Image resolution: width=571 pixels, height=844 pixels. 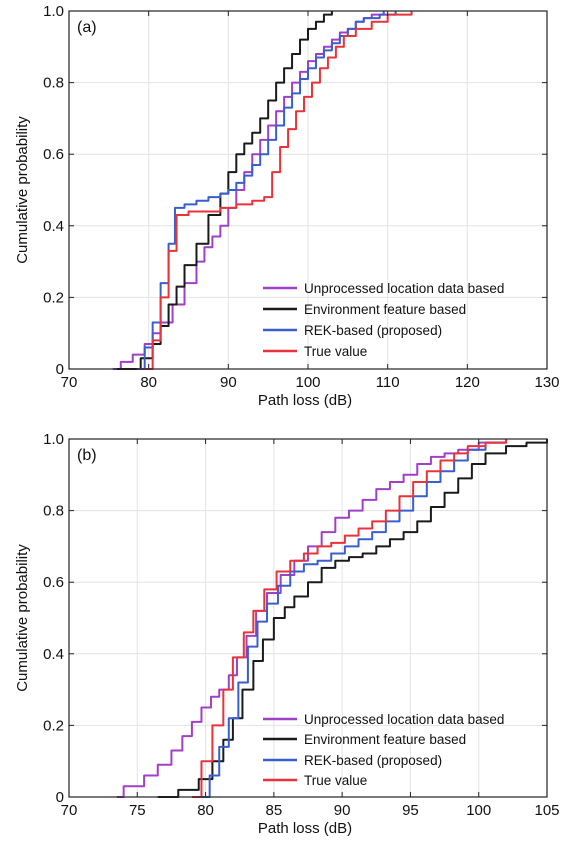 What do you see at coordinates (388, 382) in the screenshot?
I see `x-tick-label: 110` at bounding box center [388, 382].